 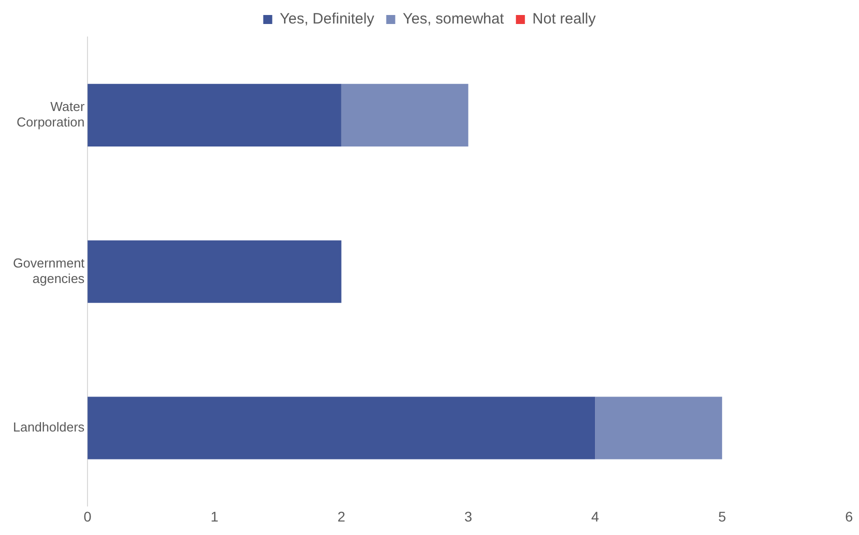 What do you see at coordinates (49, 427) in the screenshot?
I see `y-tick-label: Landholders` at bounding box center [49, 427].